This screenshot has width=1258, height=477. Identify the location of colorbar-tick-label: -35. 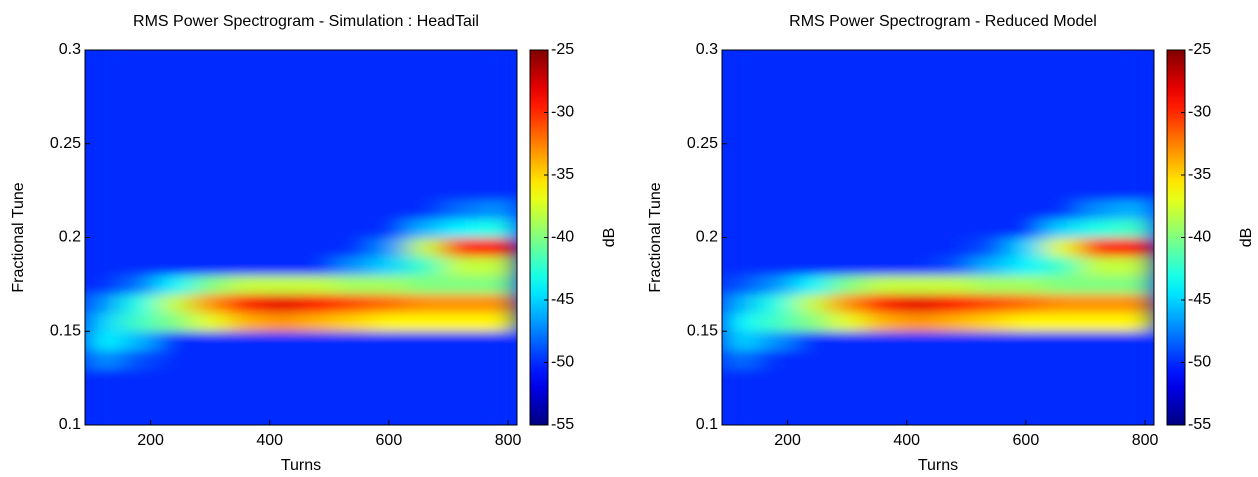
(1199, 174).